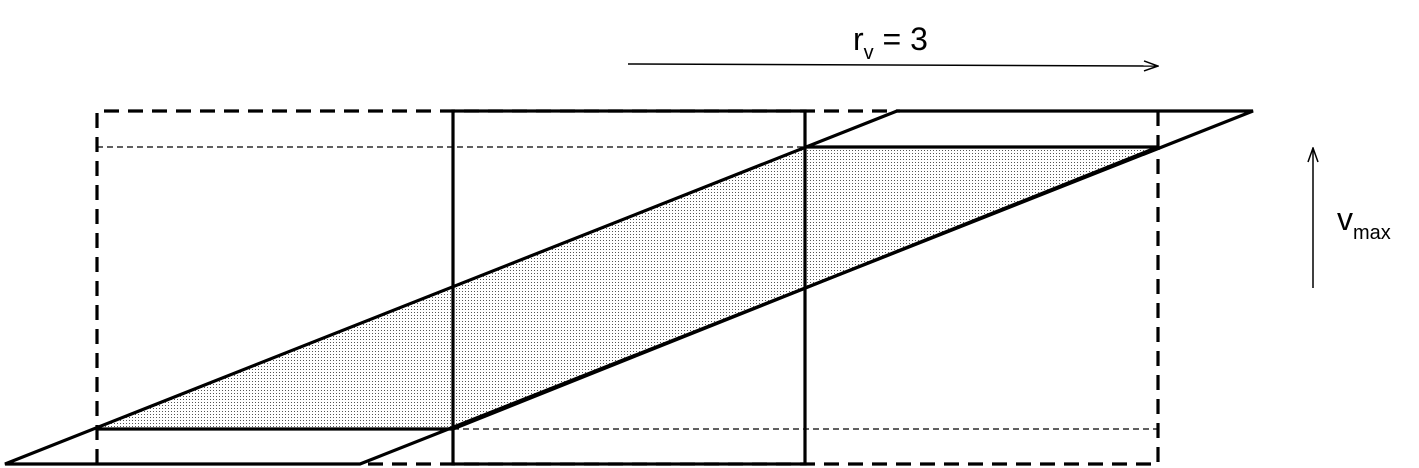  What do you see at coordinates (1345, 219) in the screenshot?
I see `velocity-label-main: v` at bounding box center [1345, 219].